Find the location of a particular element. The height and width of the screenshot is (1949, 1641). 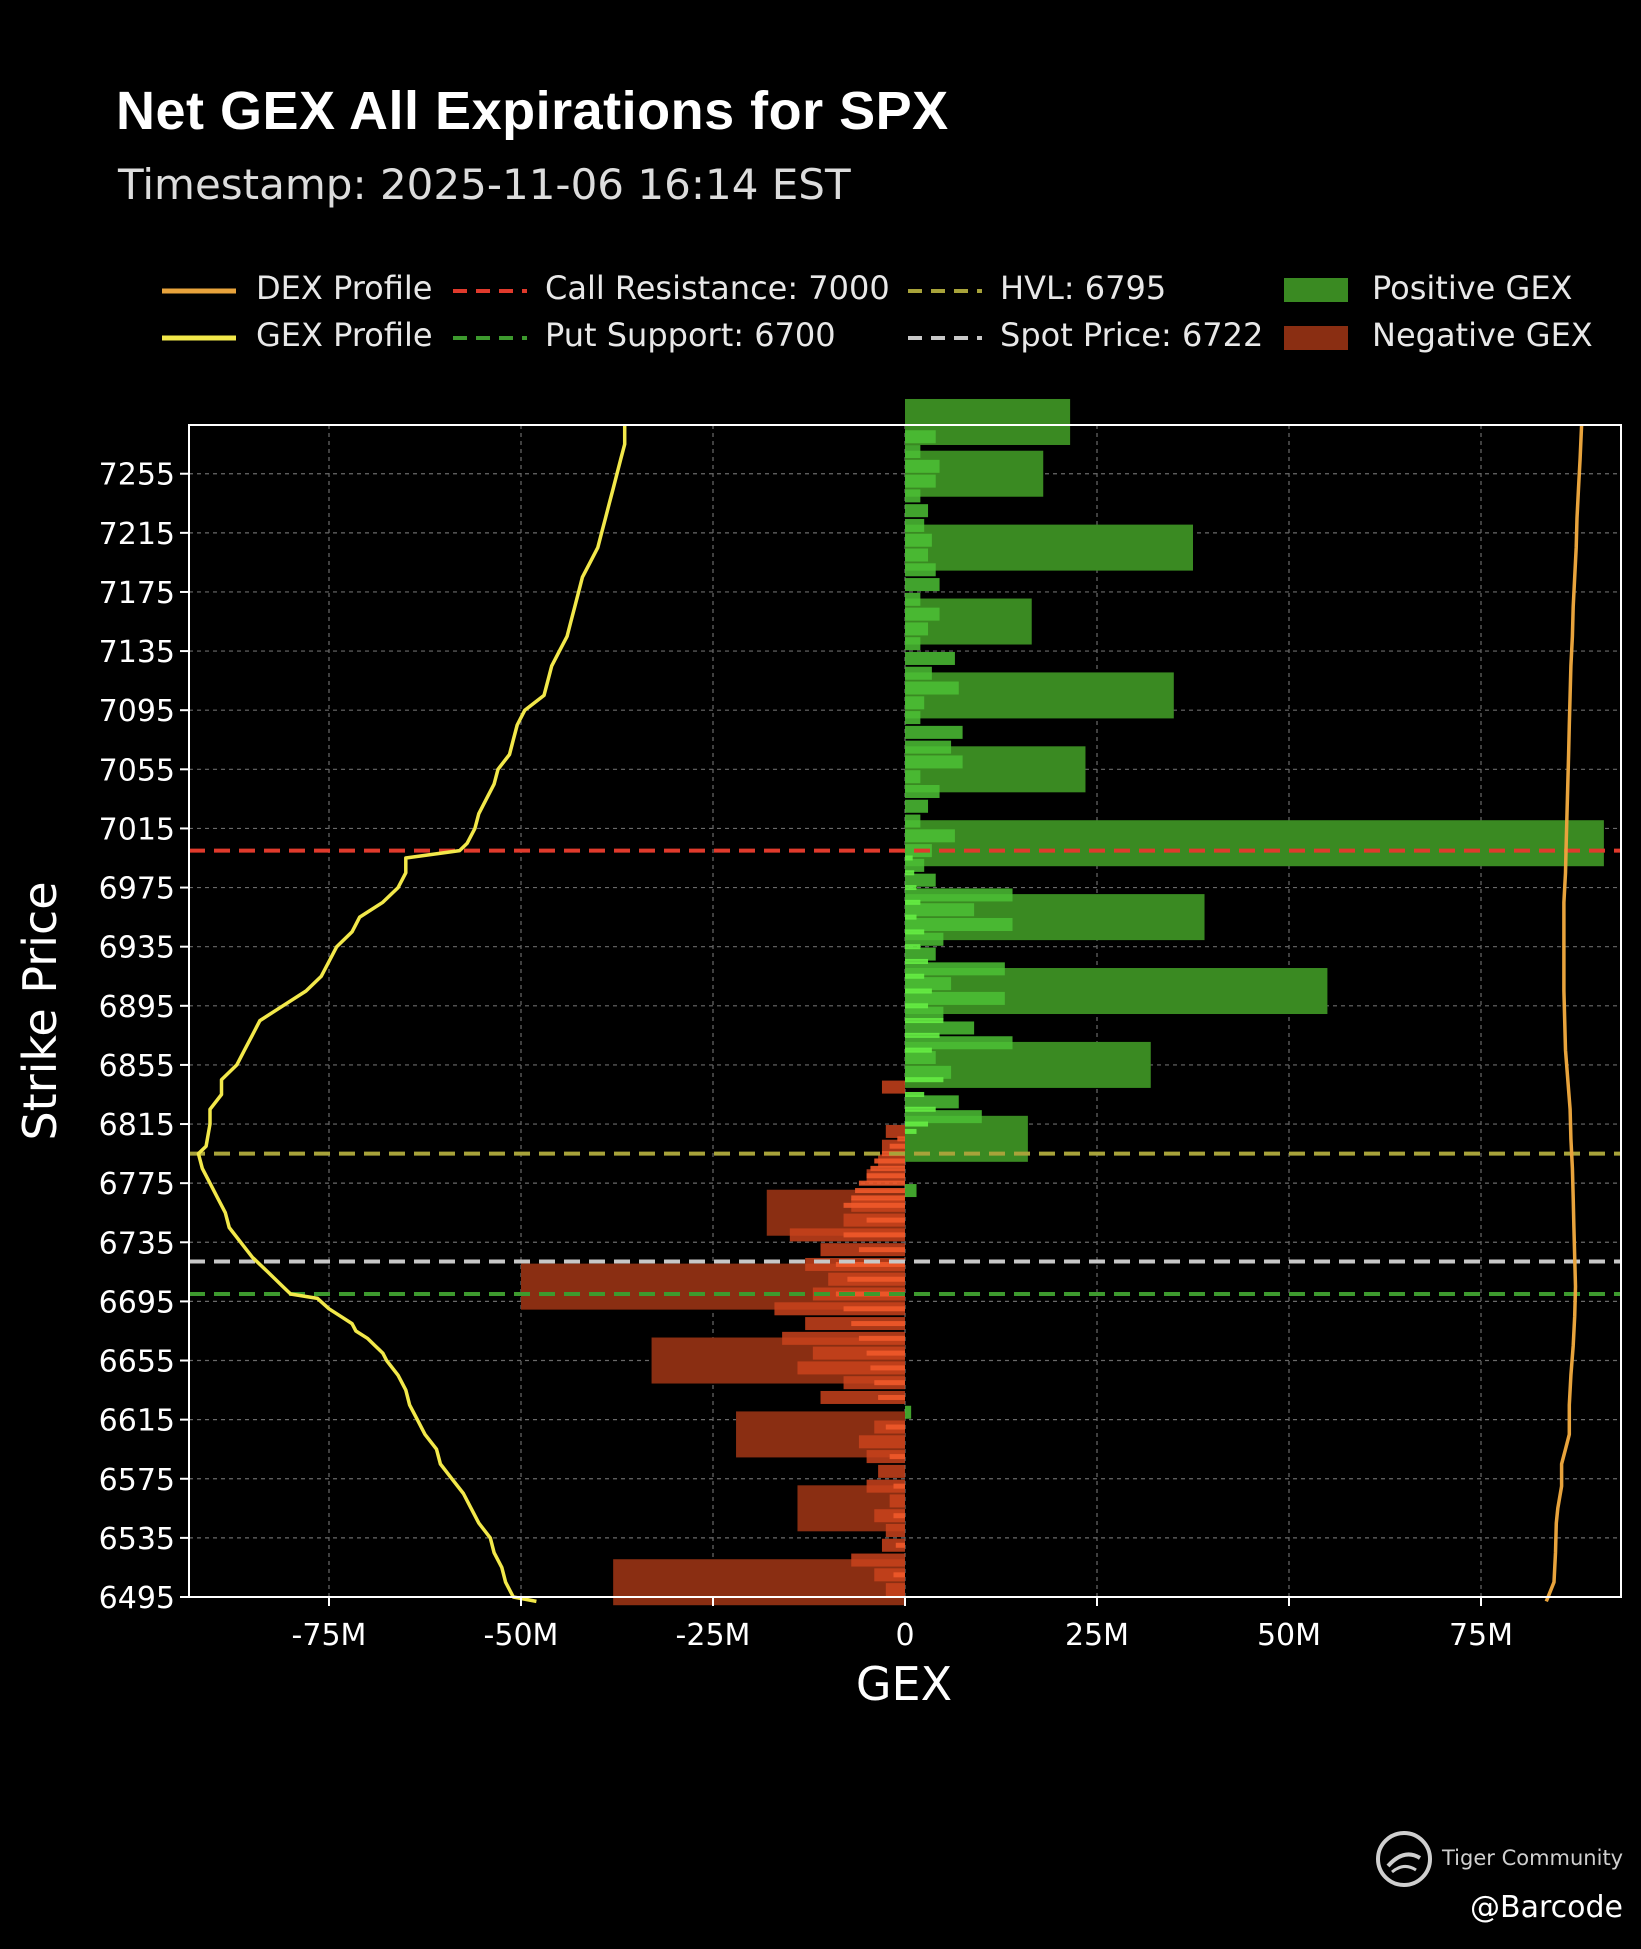

x-tick-label: -50M is located at coordinates (521, 1635).